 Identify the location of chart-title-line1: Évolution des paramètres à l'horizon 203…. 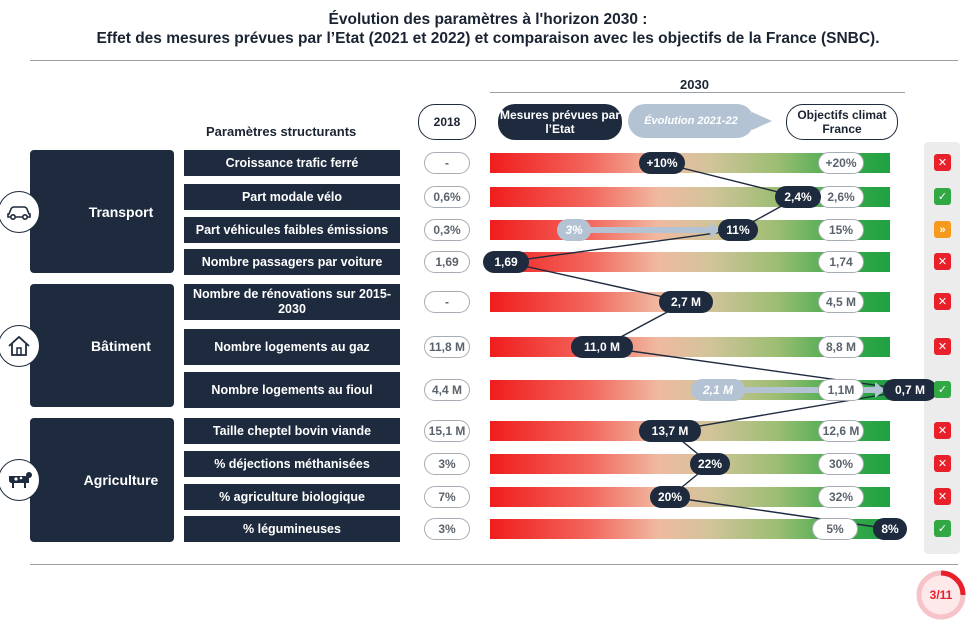
(488, 19).